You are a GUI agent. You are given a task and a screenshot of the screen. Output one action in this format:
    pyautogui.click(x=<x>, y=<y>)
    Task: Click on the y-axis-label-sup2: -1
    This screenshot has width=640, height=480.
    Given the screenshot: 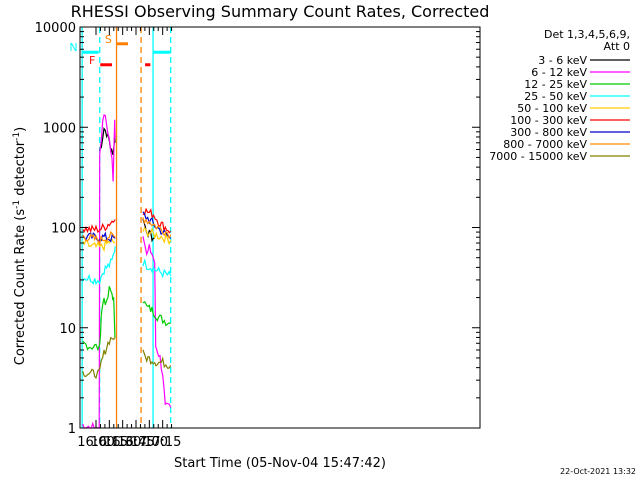 What is the action you would take?
    pyautogui.click(x=17, y=136)
    